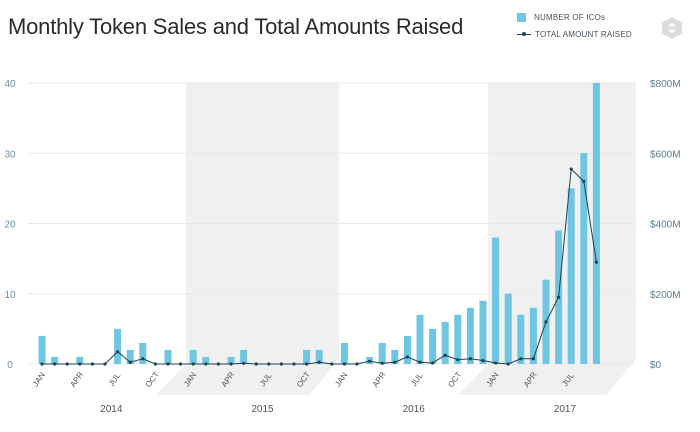  Describe the element at coordinates (262, 409) in the screenshot. I see `year-label: 2015` at that location.